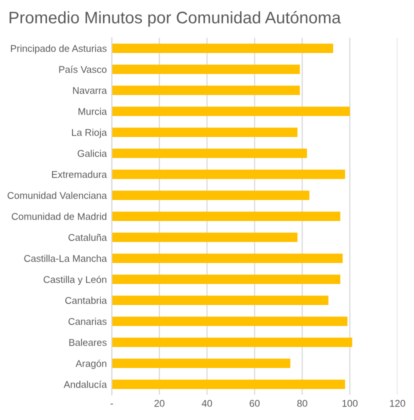 The image size is (414, 420). Describe the element at coordinates (88, 342) in the screenshot. I see `y-tick-label: Baleares` at that location.